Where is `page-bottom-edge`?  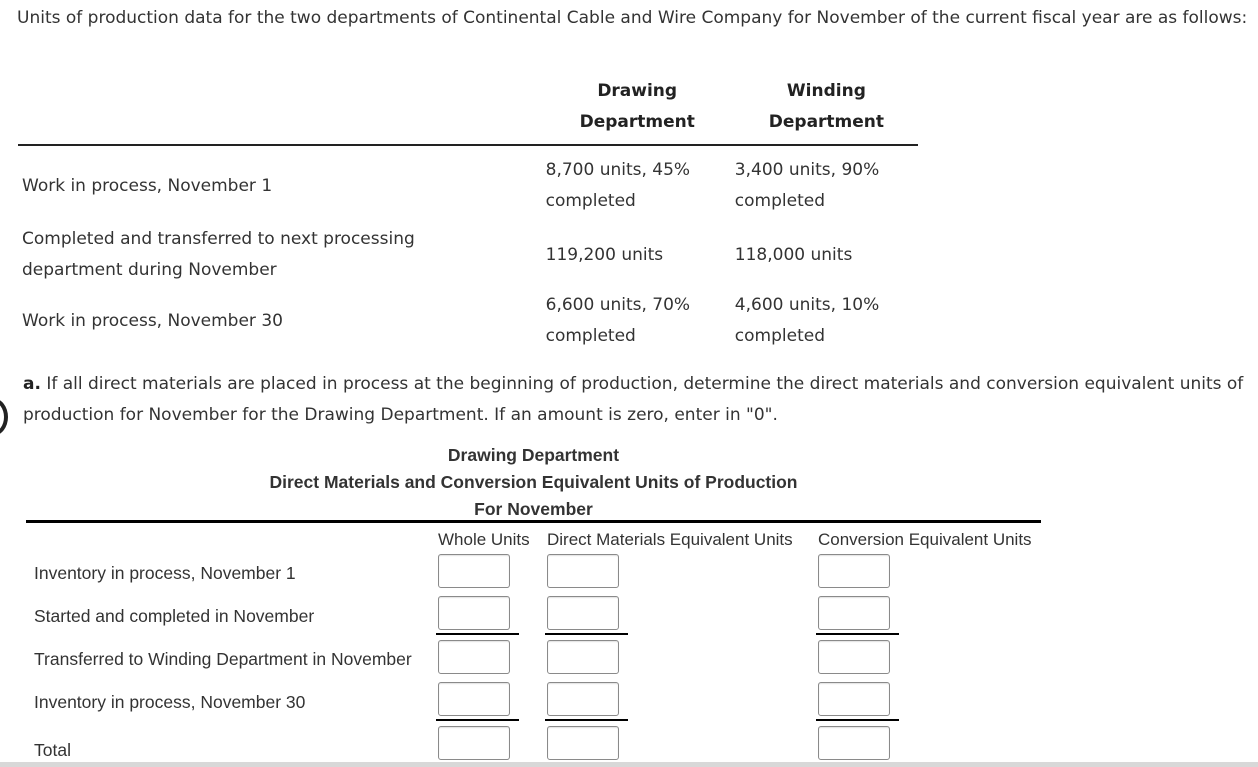 page-bottom-edge is located at coordinates (629, 764).